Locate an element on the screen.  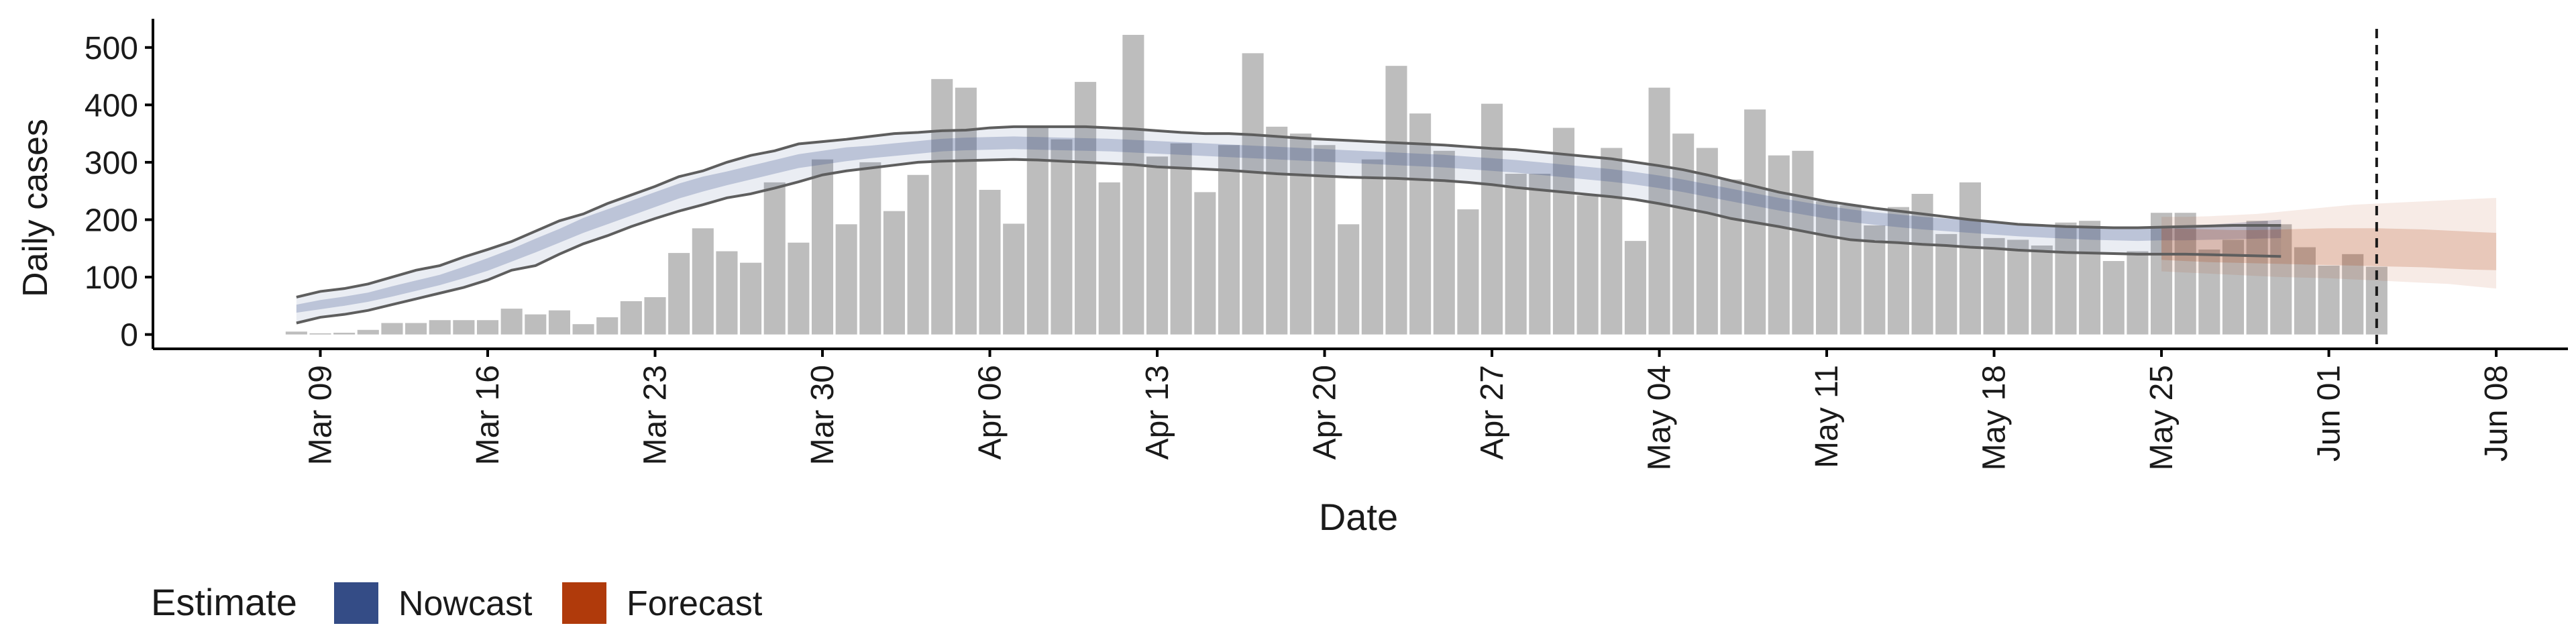
legend-label-1: Nowcast is located at coordinates (465, 603).